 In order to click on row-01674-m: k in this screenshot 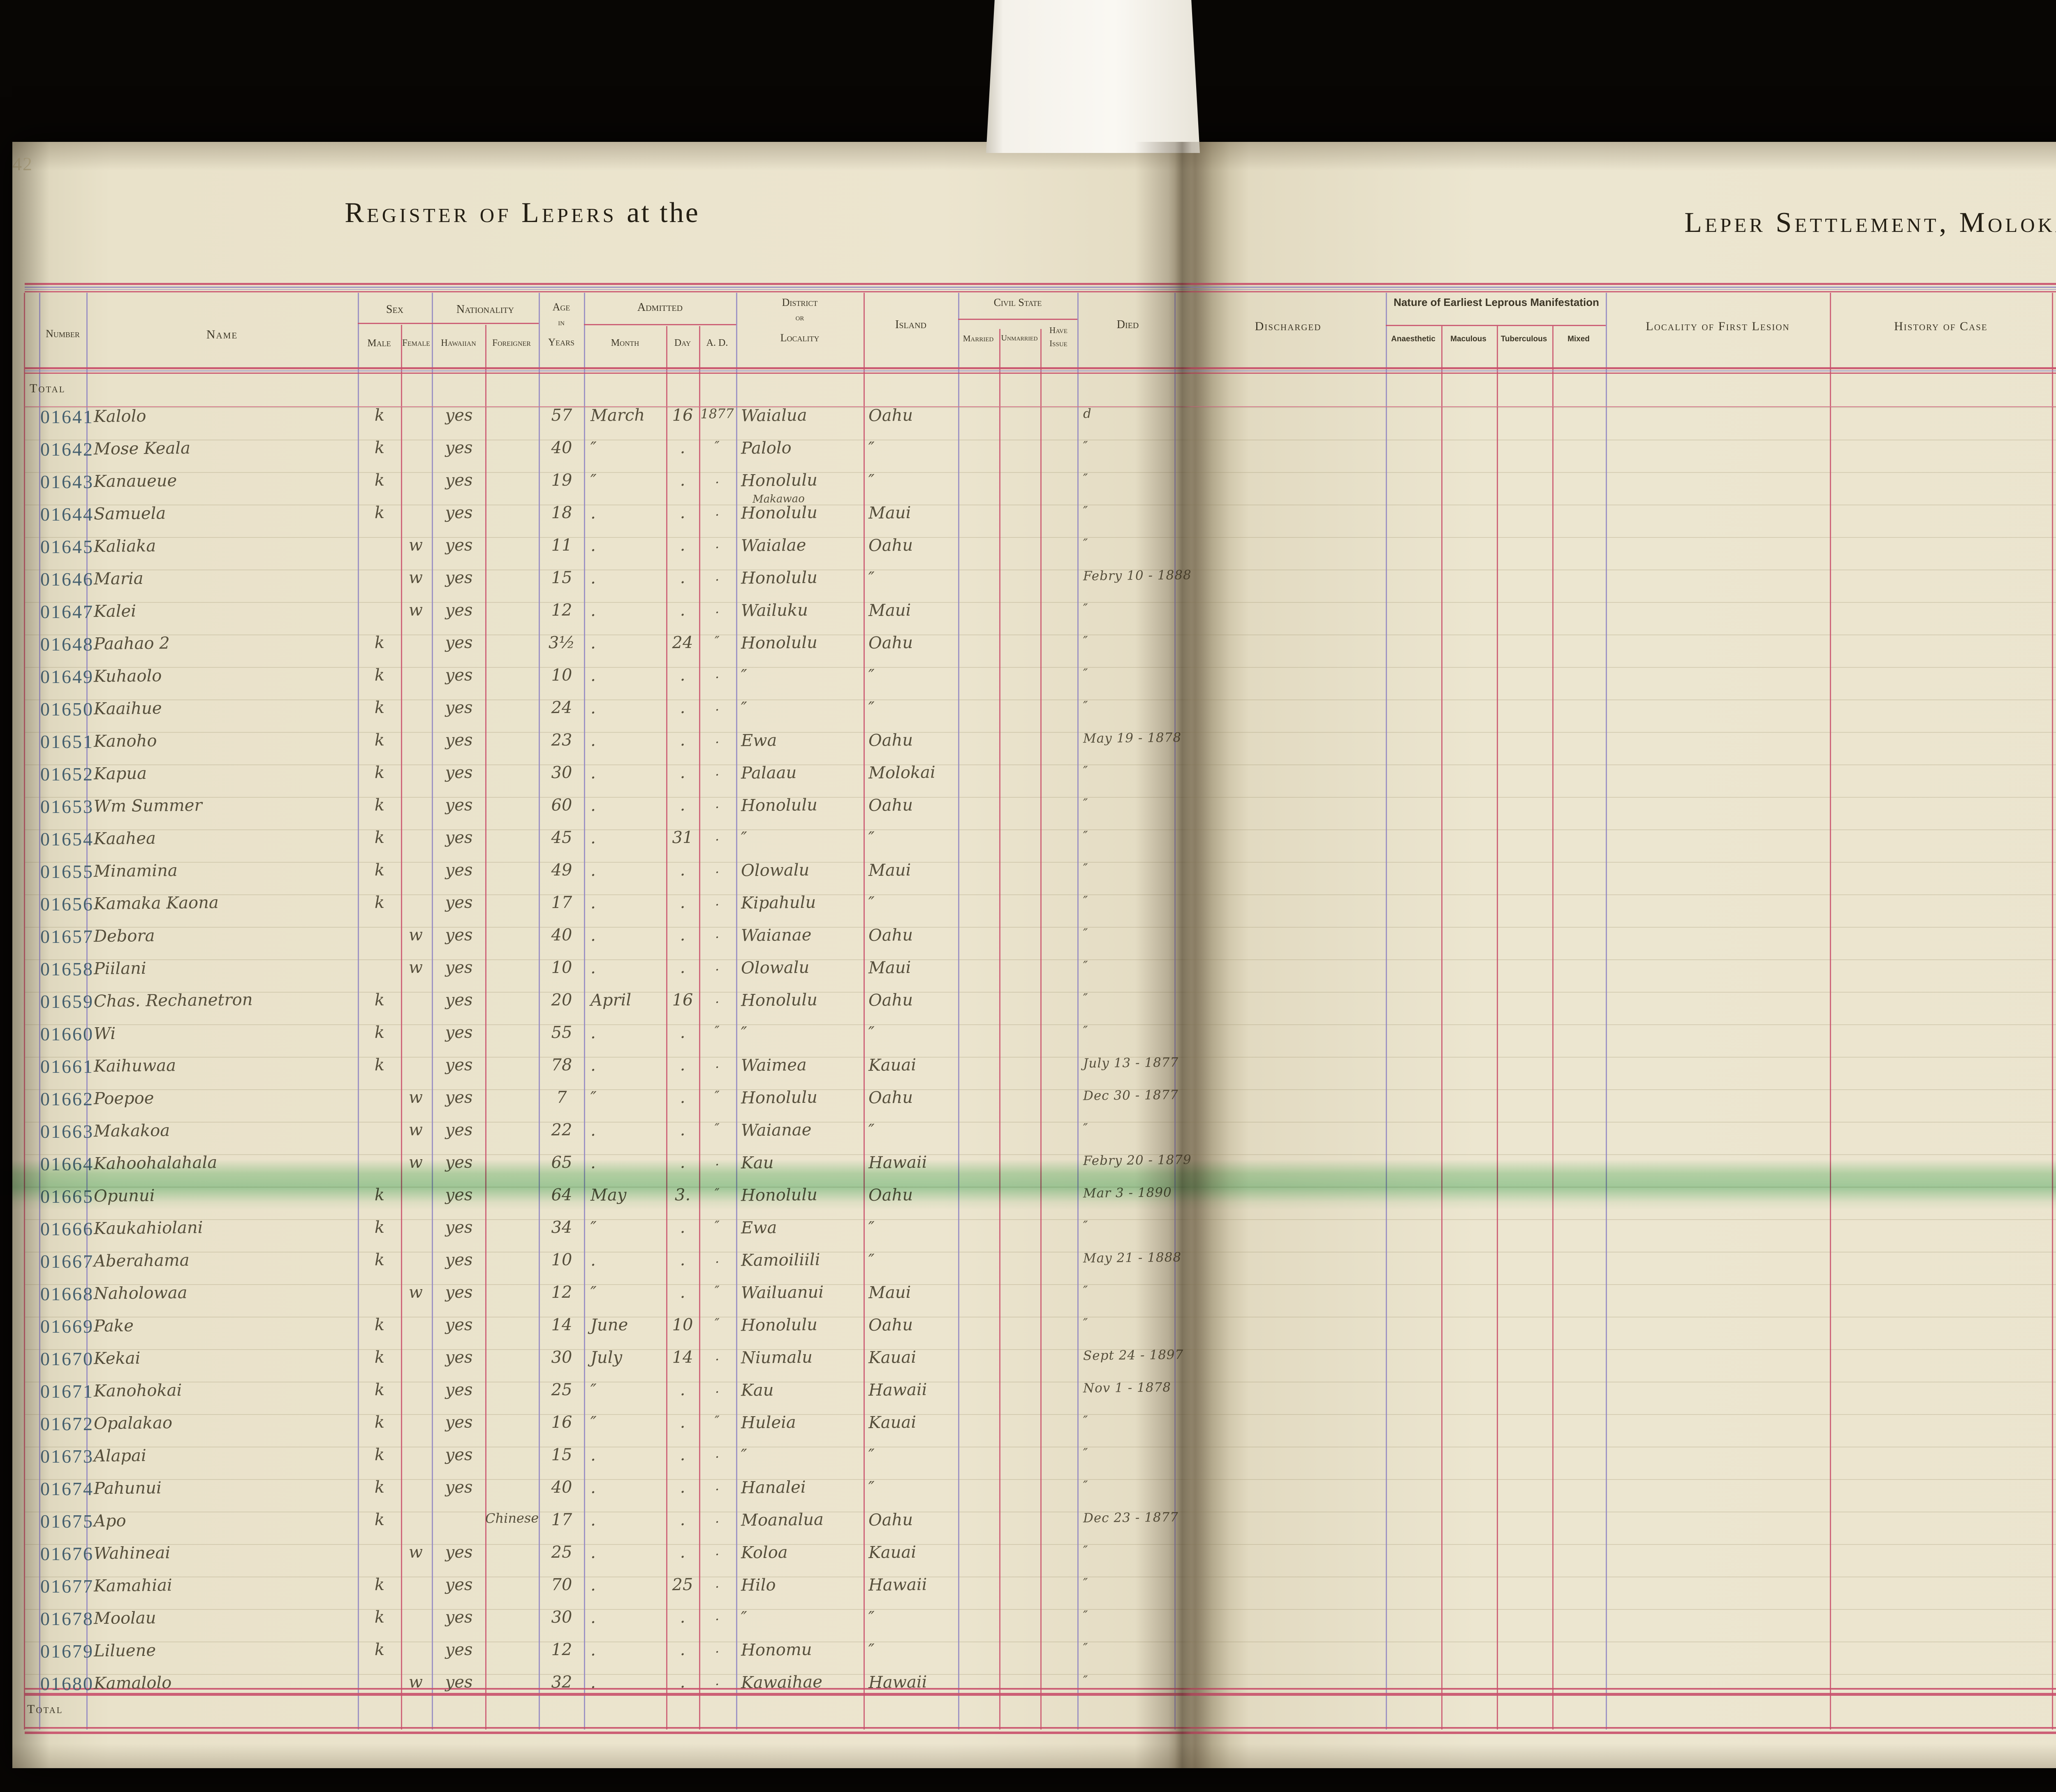, I will do `click(379, 1487)`.